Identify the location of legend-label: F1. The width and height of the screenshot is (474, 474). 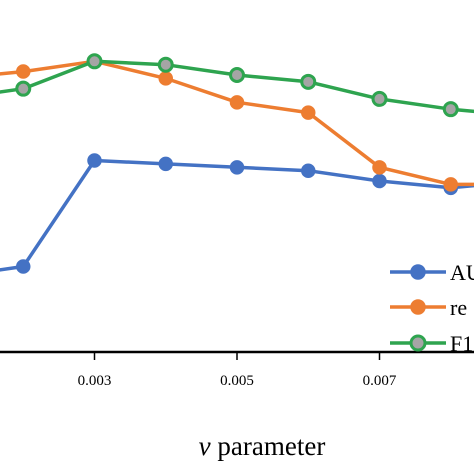
(461, 343).